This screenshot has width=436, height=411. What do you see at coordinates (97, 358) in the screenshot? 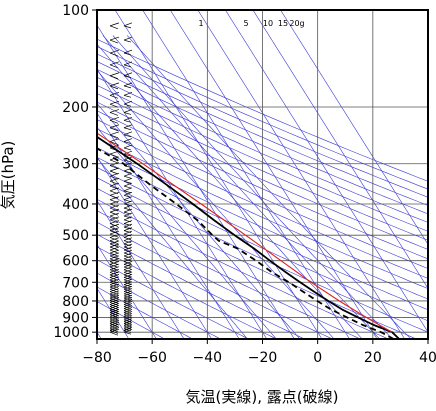
I see `x-tick-label: −80` at bounding box center [97, 358].